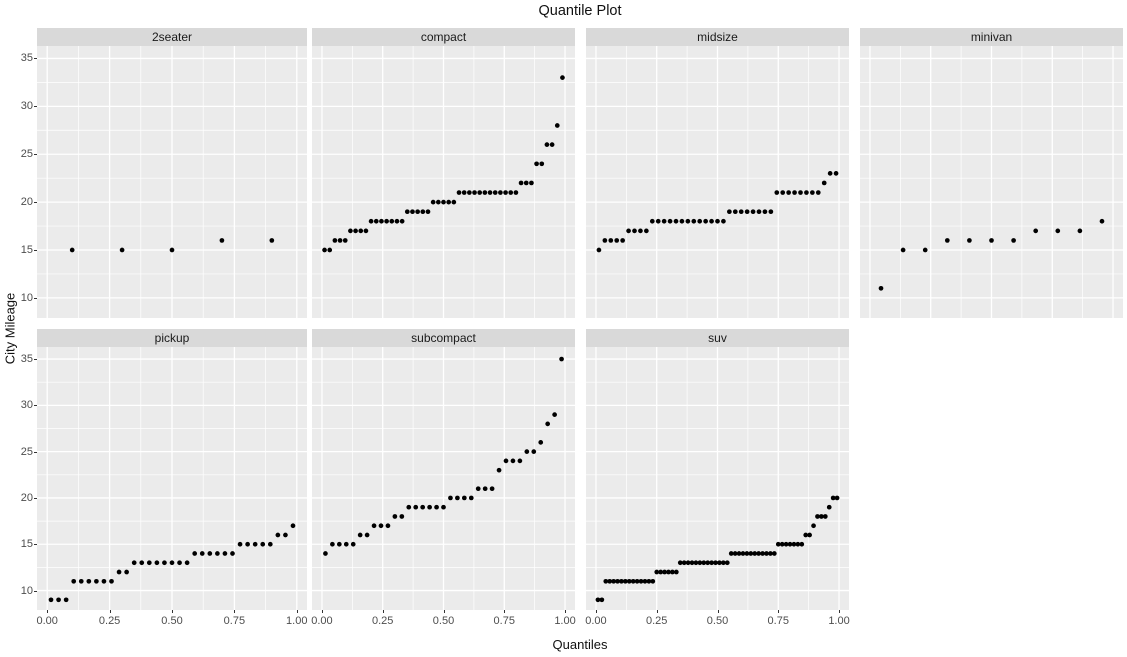 This screenshot has width=1127, height=657. Describe the element at coordinates (580, 11) in the screenshot. I see `plot-title: Quantile Plot` at that location.